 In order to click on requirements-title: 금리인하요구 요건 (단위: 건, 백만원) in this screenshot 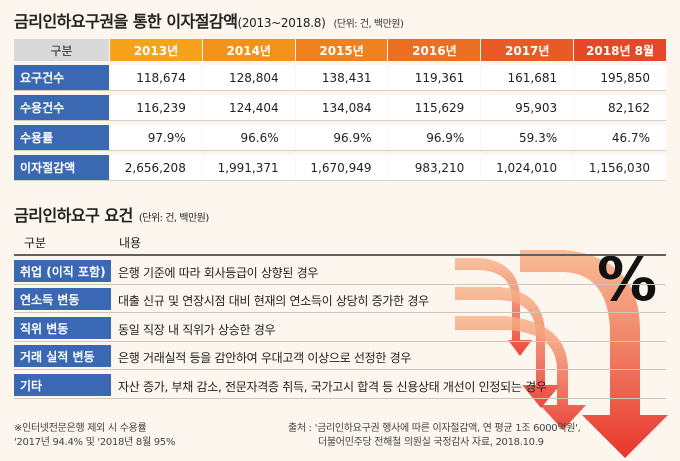, I will do `click(111, 214)`.